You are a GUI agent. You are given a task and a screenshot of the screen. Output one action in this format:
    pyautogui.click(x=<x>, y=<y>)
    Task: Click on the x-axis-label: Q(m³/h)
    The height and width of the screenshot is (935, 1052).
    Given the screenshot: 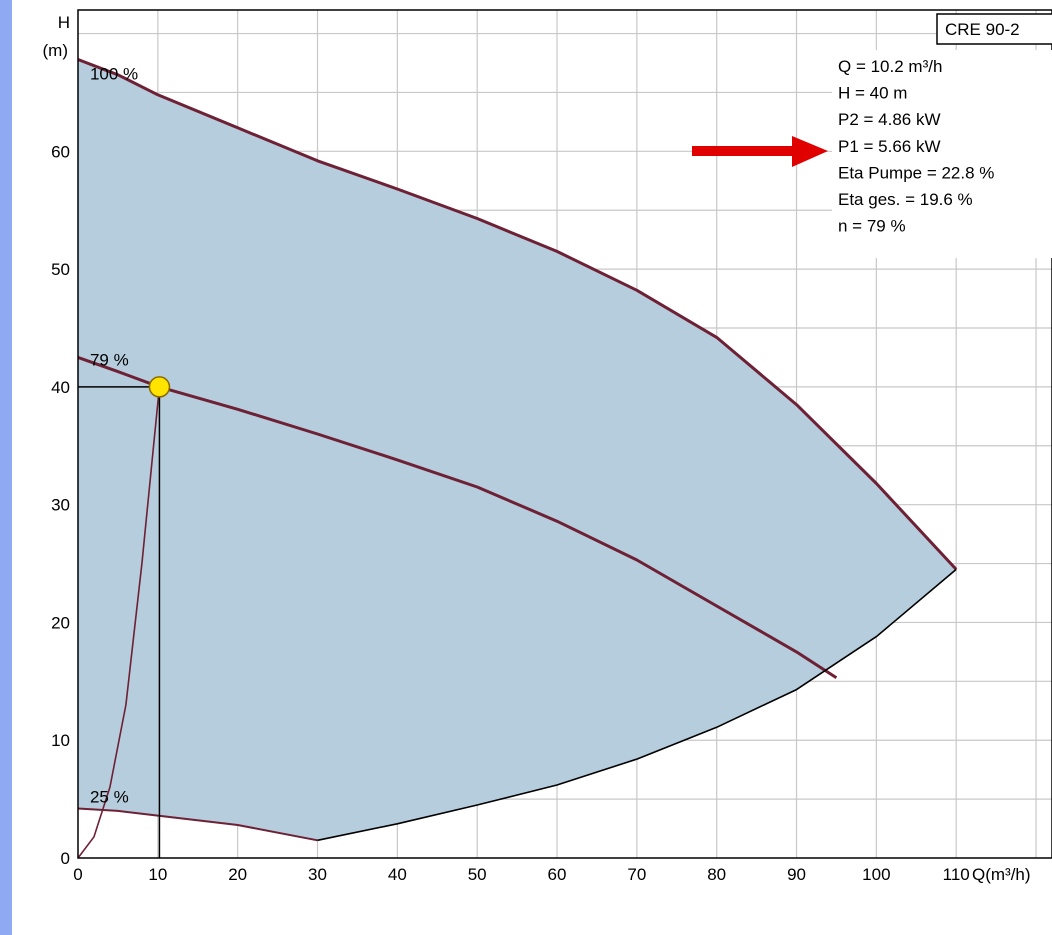 What is the action you would take?
    pyautogui.click(x=1001, y=874)
    